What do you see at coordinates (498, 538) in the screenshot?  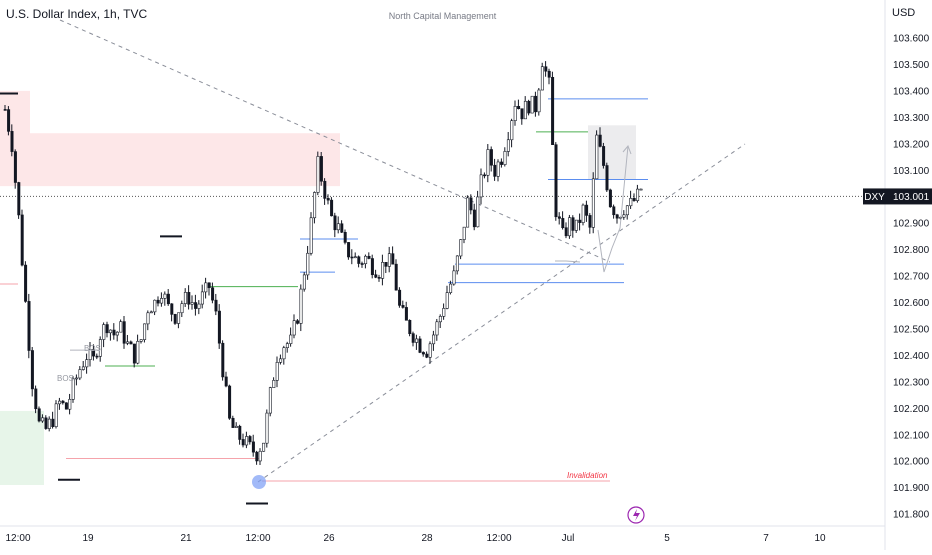 I see `x-tick-label: 12:00` at bounding box center [498, 538].